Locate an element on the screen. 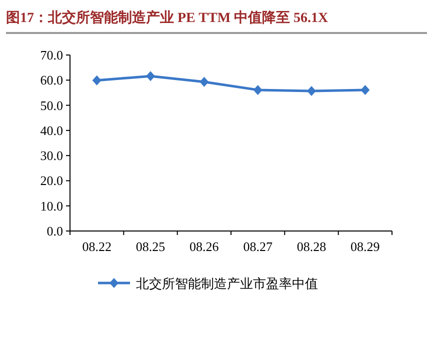  y-tick-label: 20.0 is located at coordinates (51, 180).